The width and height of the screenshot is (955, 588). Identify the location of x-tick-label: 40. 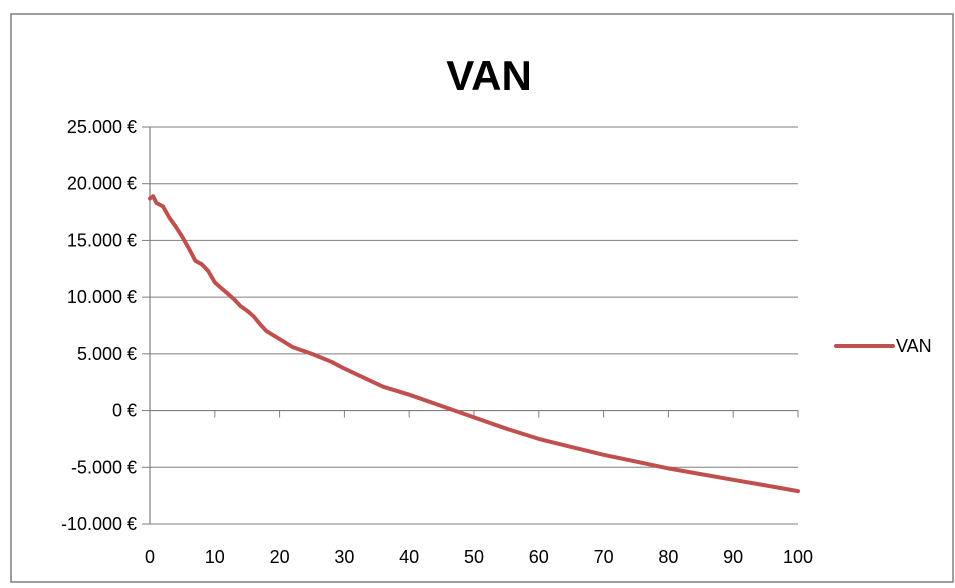
(409, 557).